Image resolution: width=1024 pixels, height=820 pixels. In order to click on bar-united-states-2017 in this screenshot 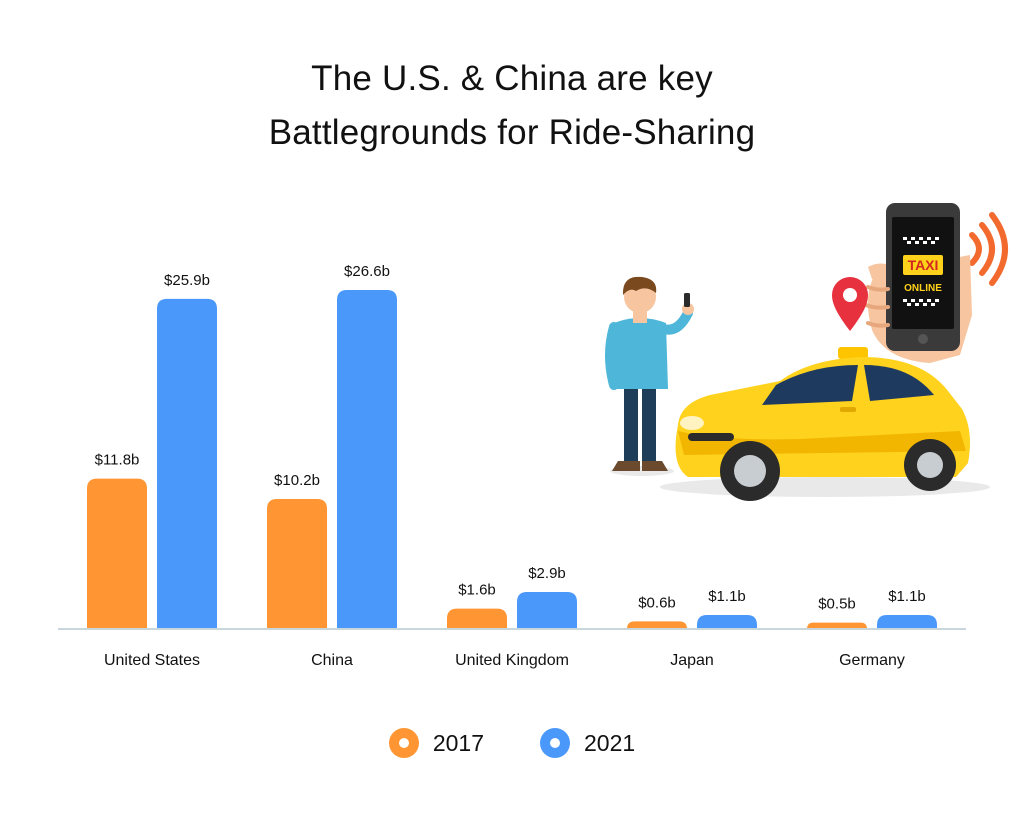, I will do `click(117, 553)`.